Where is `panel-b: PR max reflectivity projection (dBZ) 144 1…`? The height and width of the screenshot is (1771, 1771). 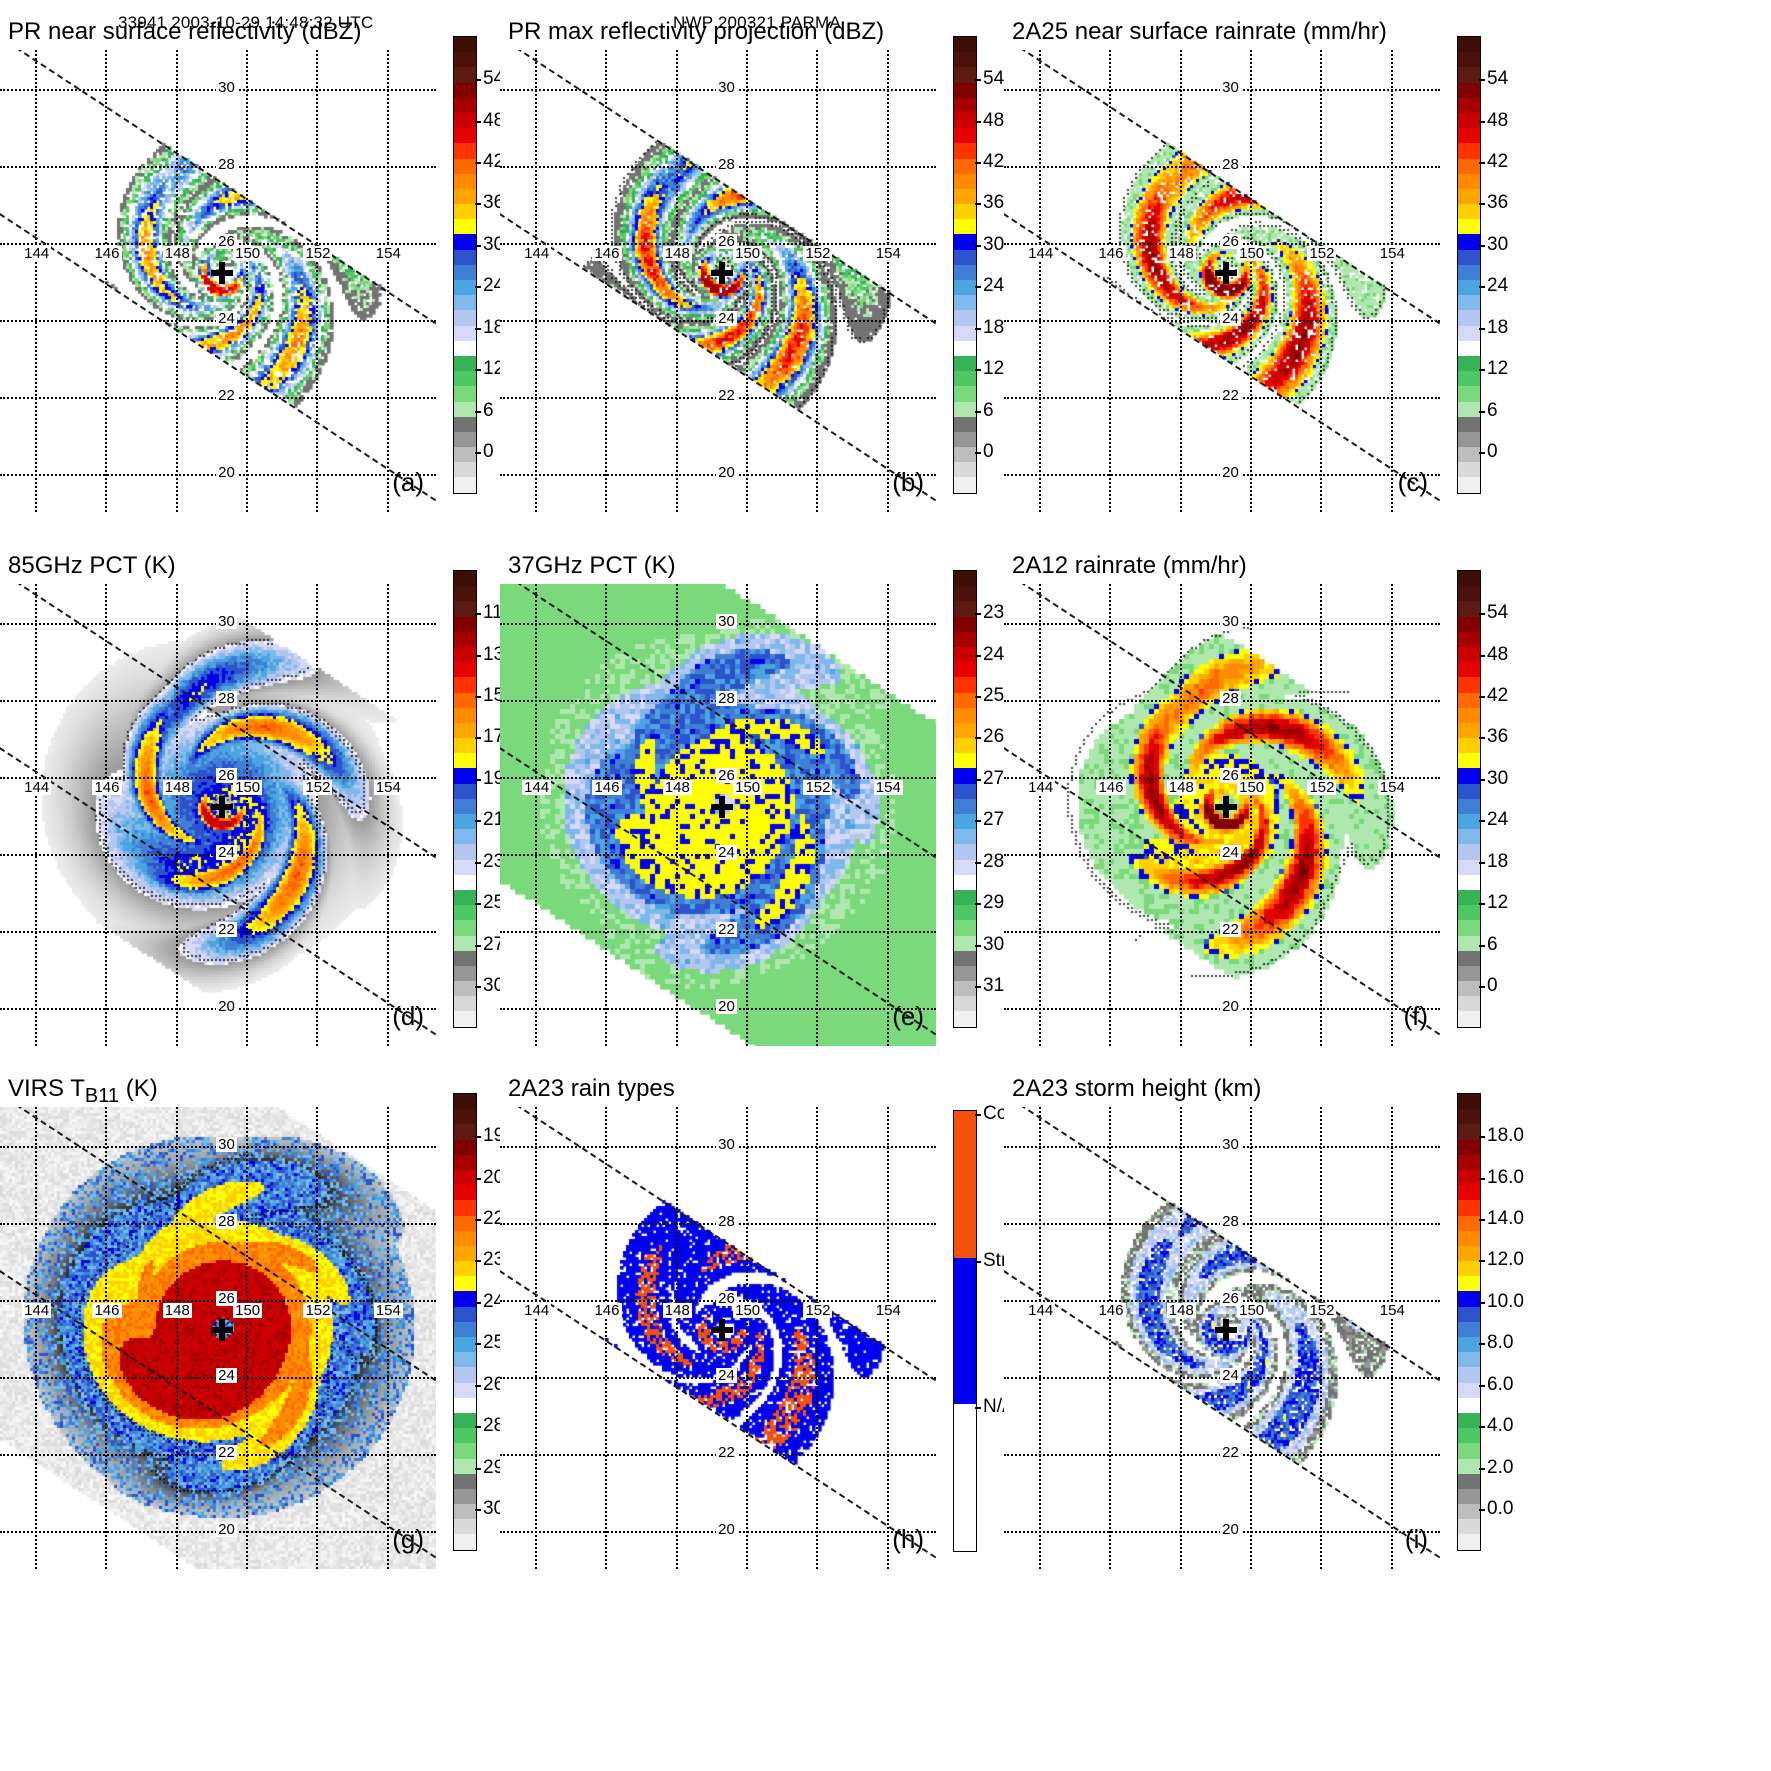 panel-b: PR max reflectivity projection (dBZ) 144 1… is located at coordinates (752, 268).